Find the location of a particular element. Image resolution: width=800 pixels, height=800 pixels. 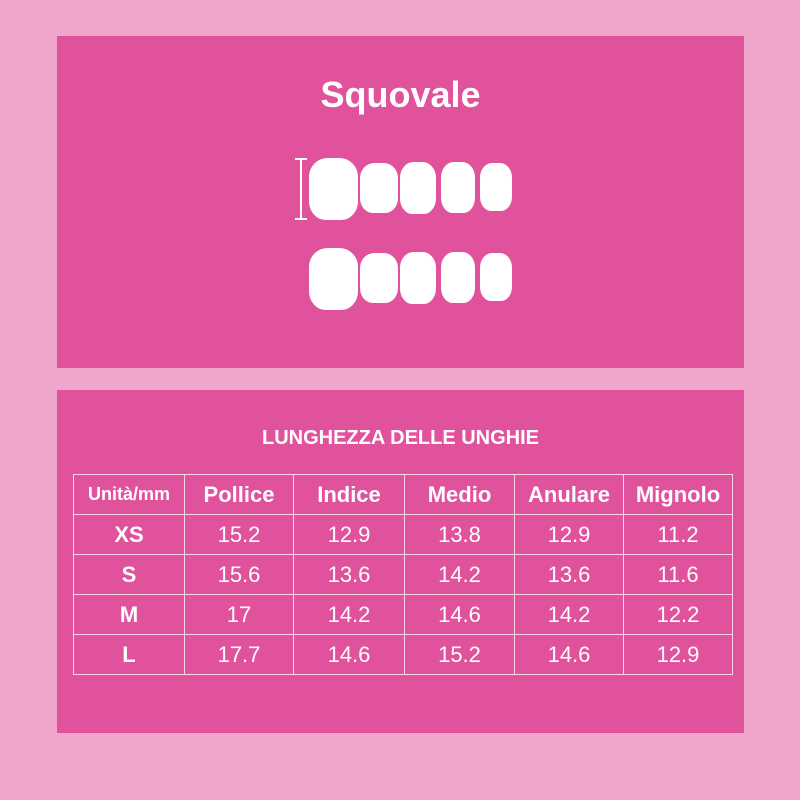

column-header: Mignolo is located at coordinates (678, 494).